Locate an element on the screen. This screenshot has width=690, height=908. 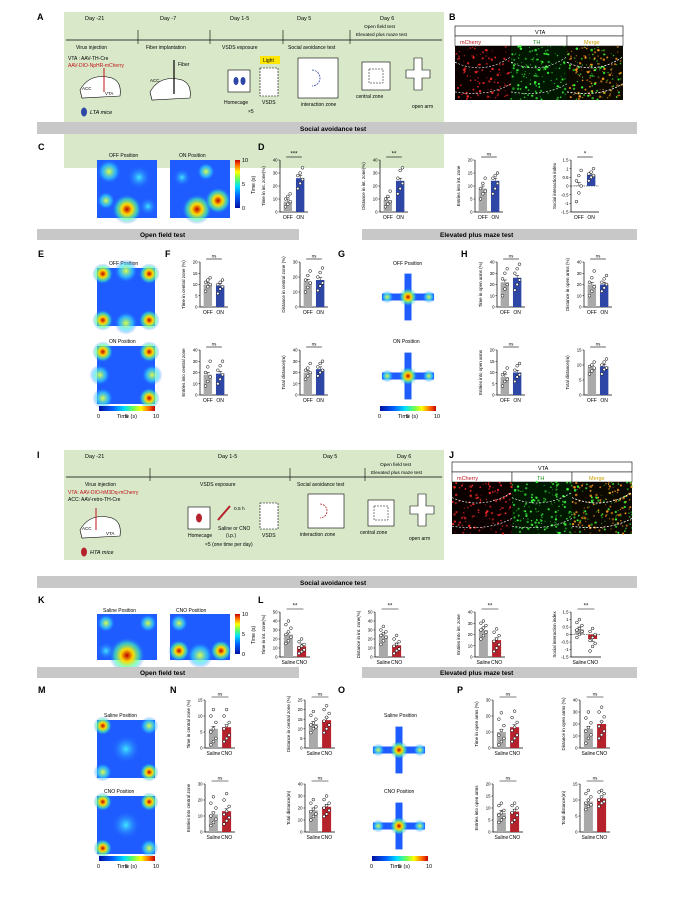
y-axis-label: Distance in central zone (%) is located at coordinates (288, 723).